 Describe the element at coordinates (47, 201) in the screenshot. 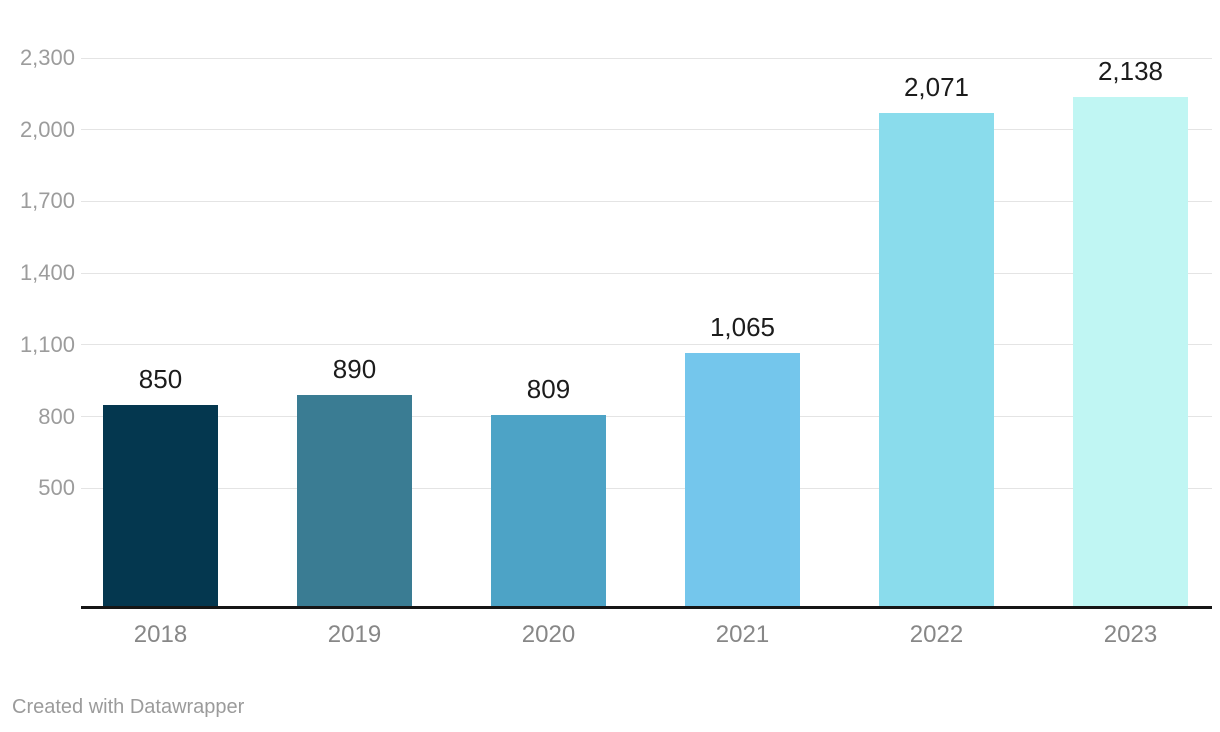

I see `y-axis-tick-label: 1,700` at that location.